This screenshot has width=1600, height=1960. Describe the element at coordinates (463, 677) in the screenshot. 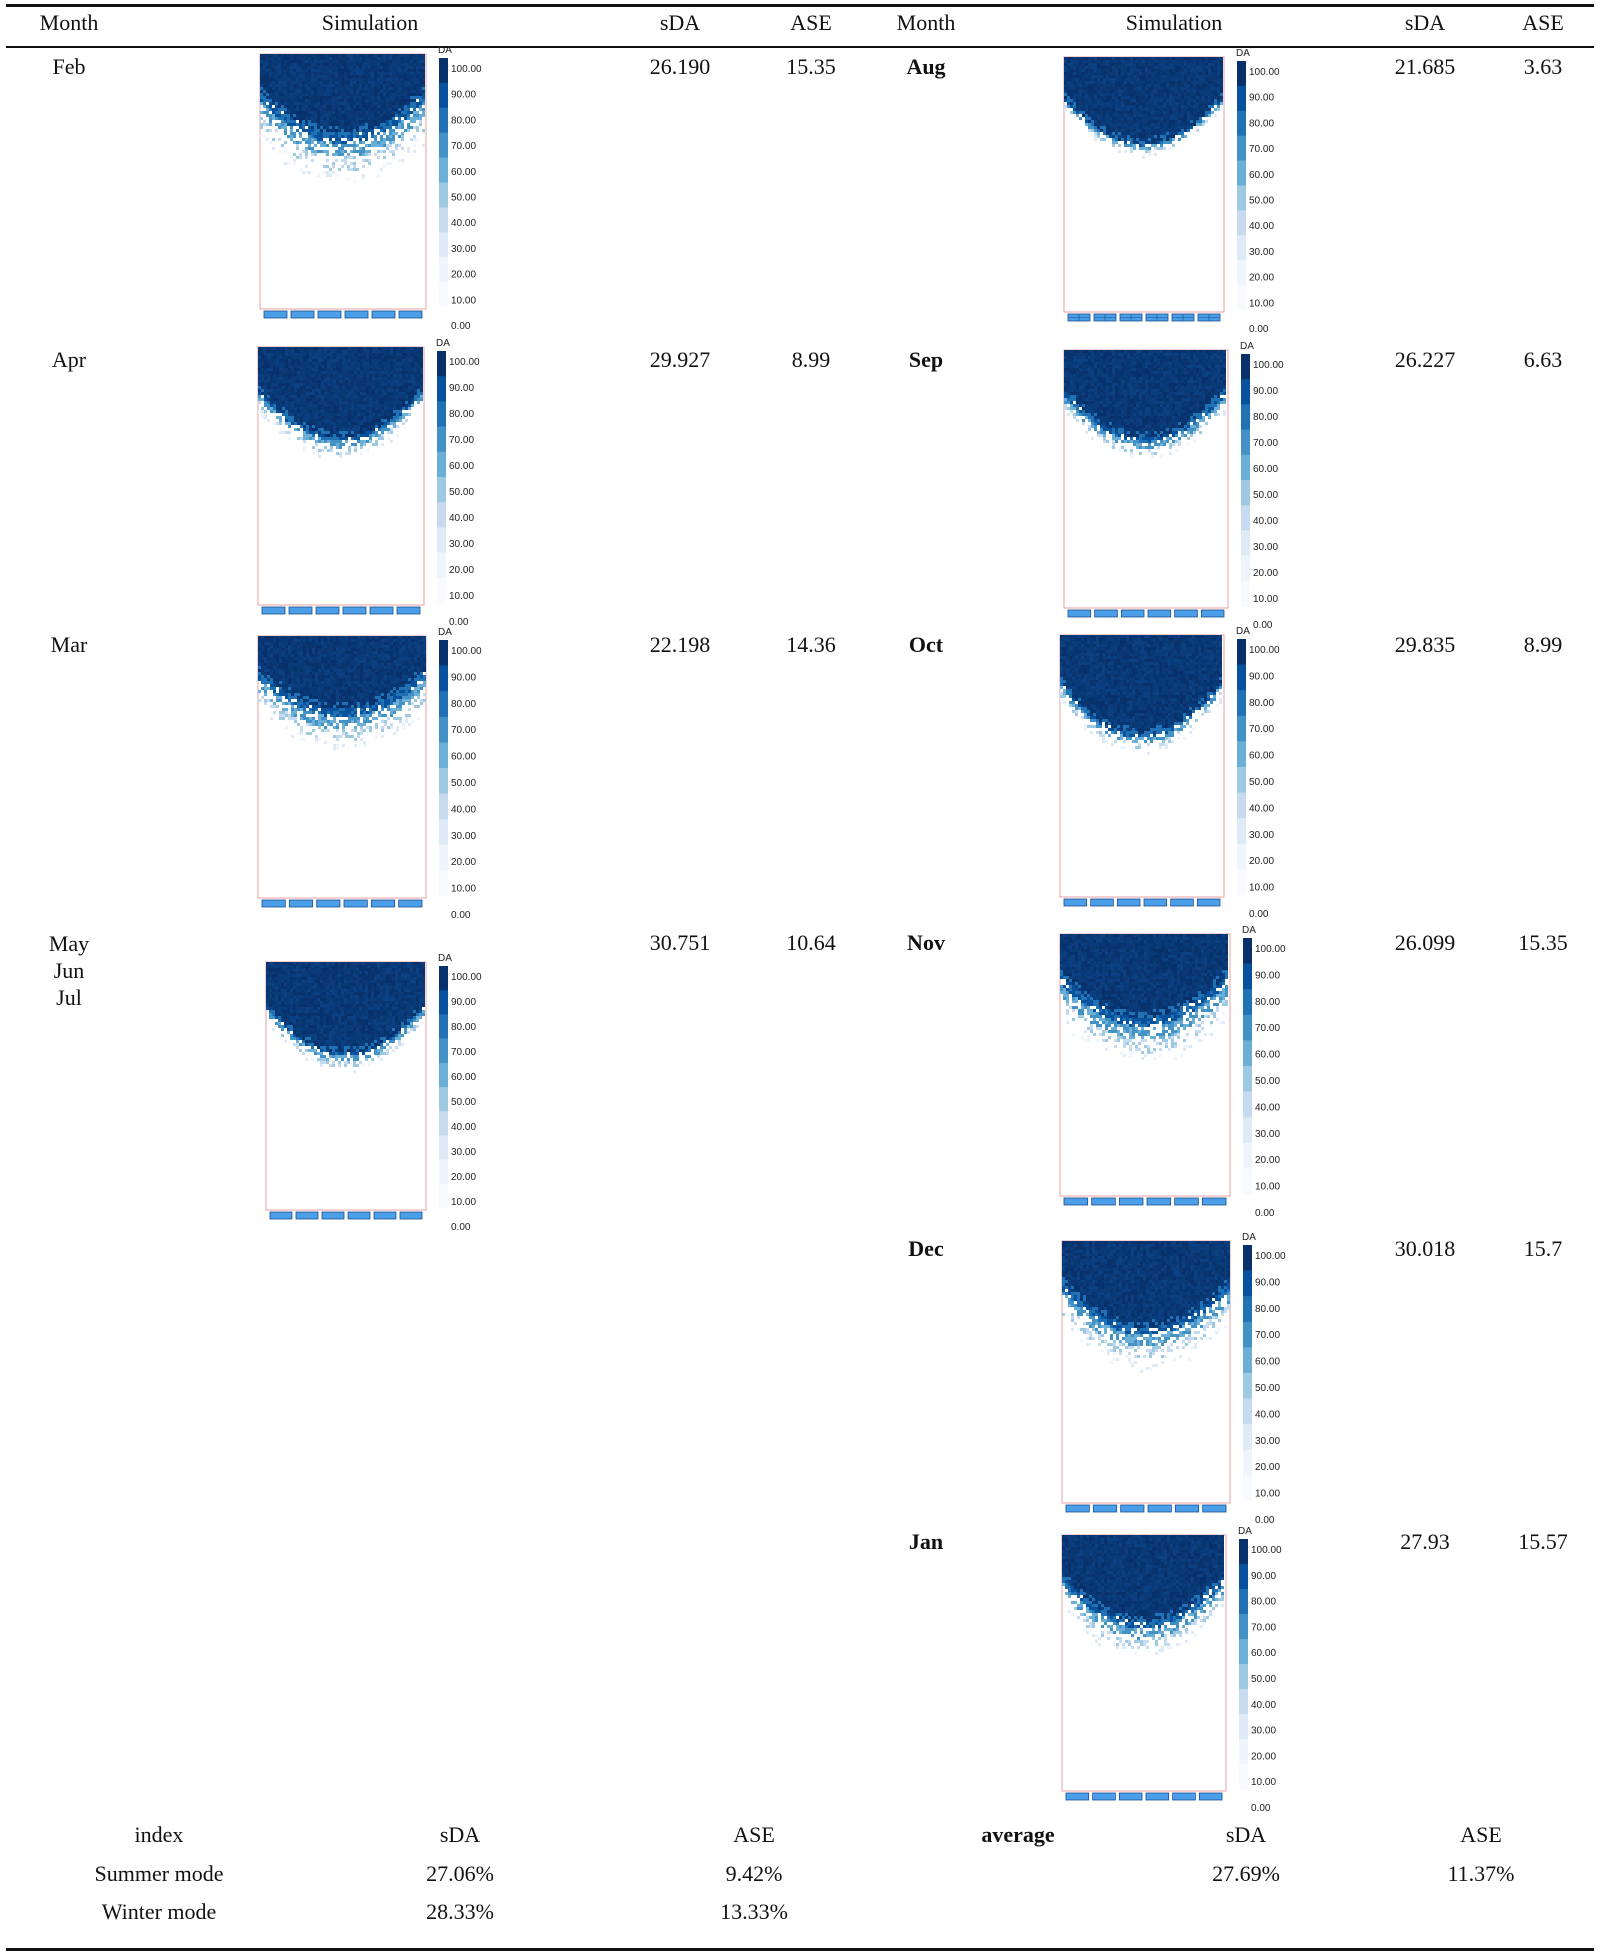

I see `legend-tick-label: 90.00` at that location.